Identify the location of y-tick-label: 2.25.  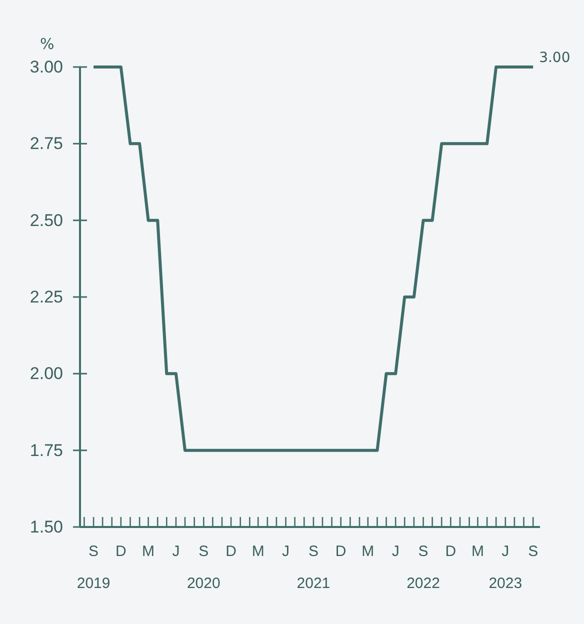
(46, 296).